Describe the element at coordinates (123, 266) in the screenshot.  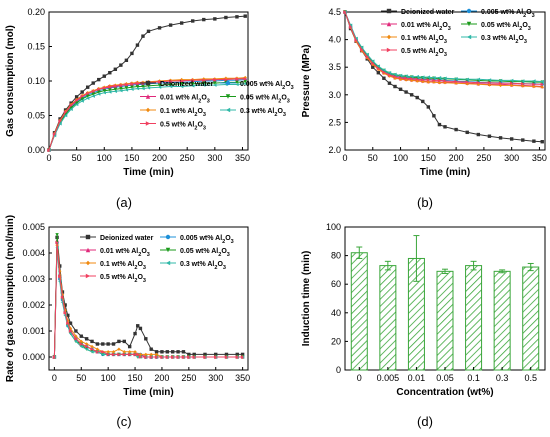
I see `panel-c-legend-entry: 0.1 wt% Al2O3` at that location.